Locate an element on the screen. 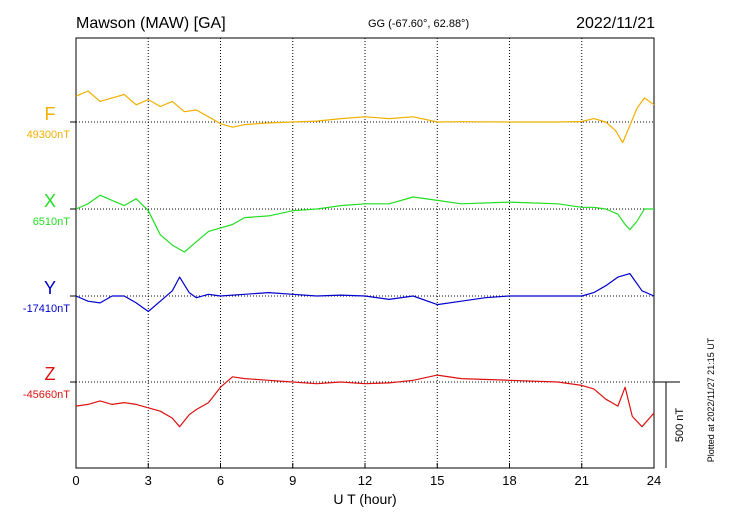  series-name-f: F is located at coordinates (50, 114).